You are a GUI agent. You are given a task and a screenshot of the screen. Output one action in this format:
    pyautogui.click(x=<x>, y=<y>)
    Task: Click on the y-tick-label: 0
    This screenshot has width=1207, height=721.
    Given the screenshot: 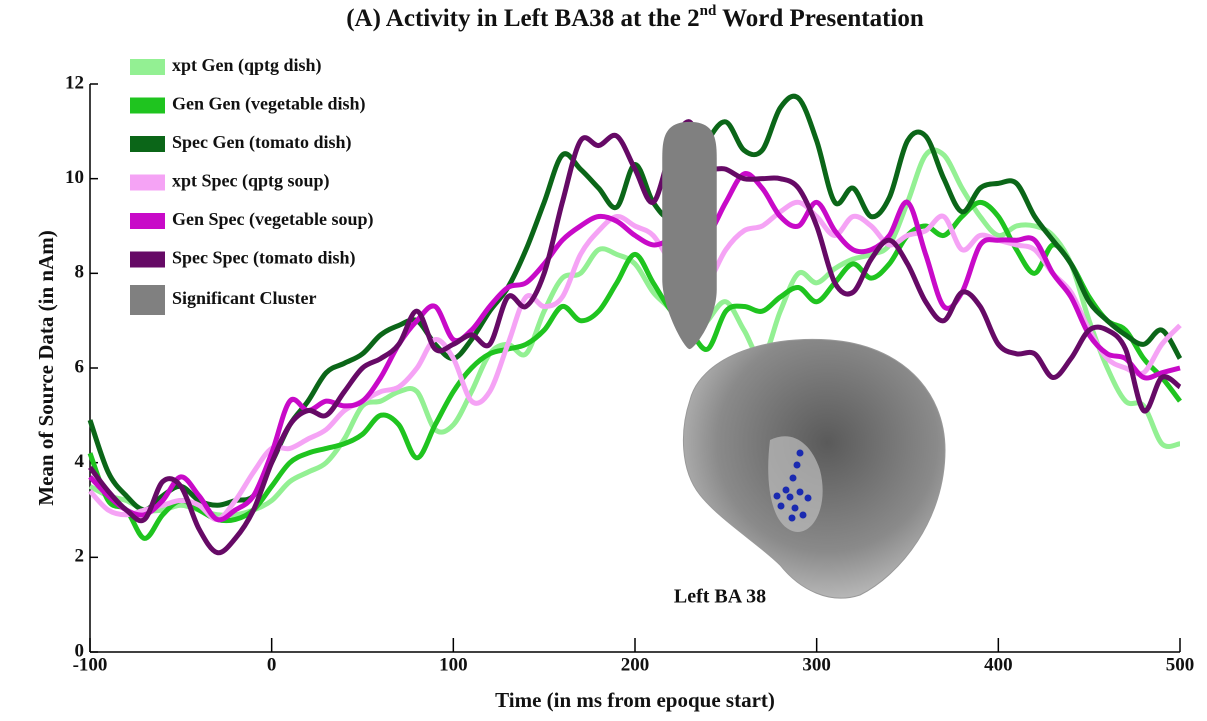 What is the action you would take?
    pyautogui.click(x=80, y=650)
    